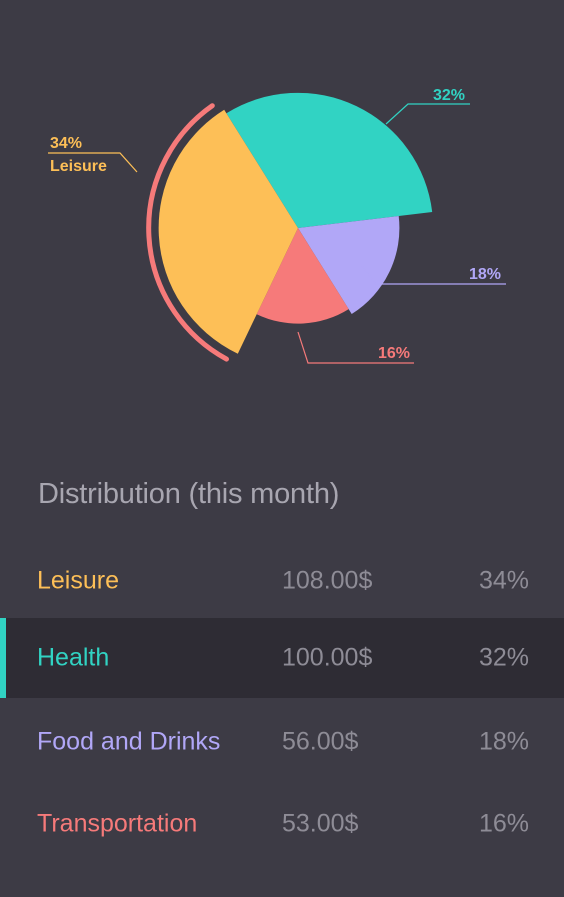  I want to click on callout-percent-label: 16%, so click(394, 353).